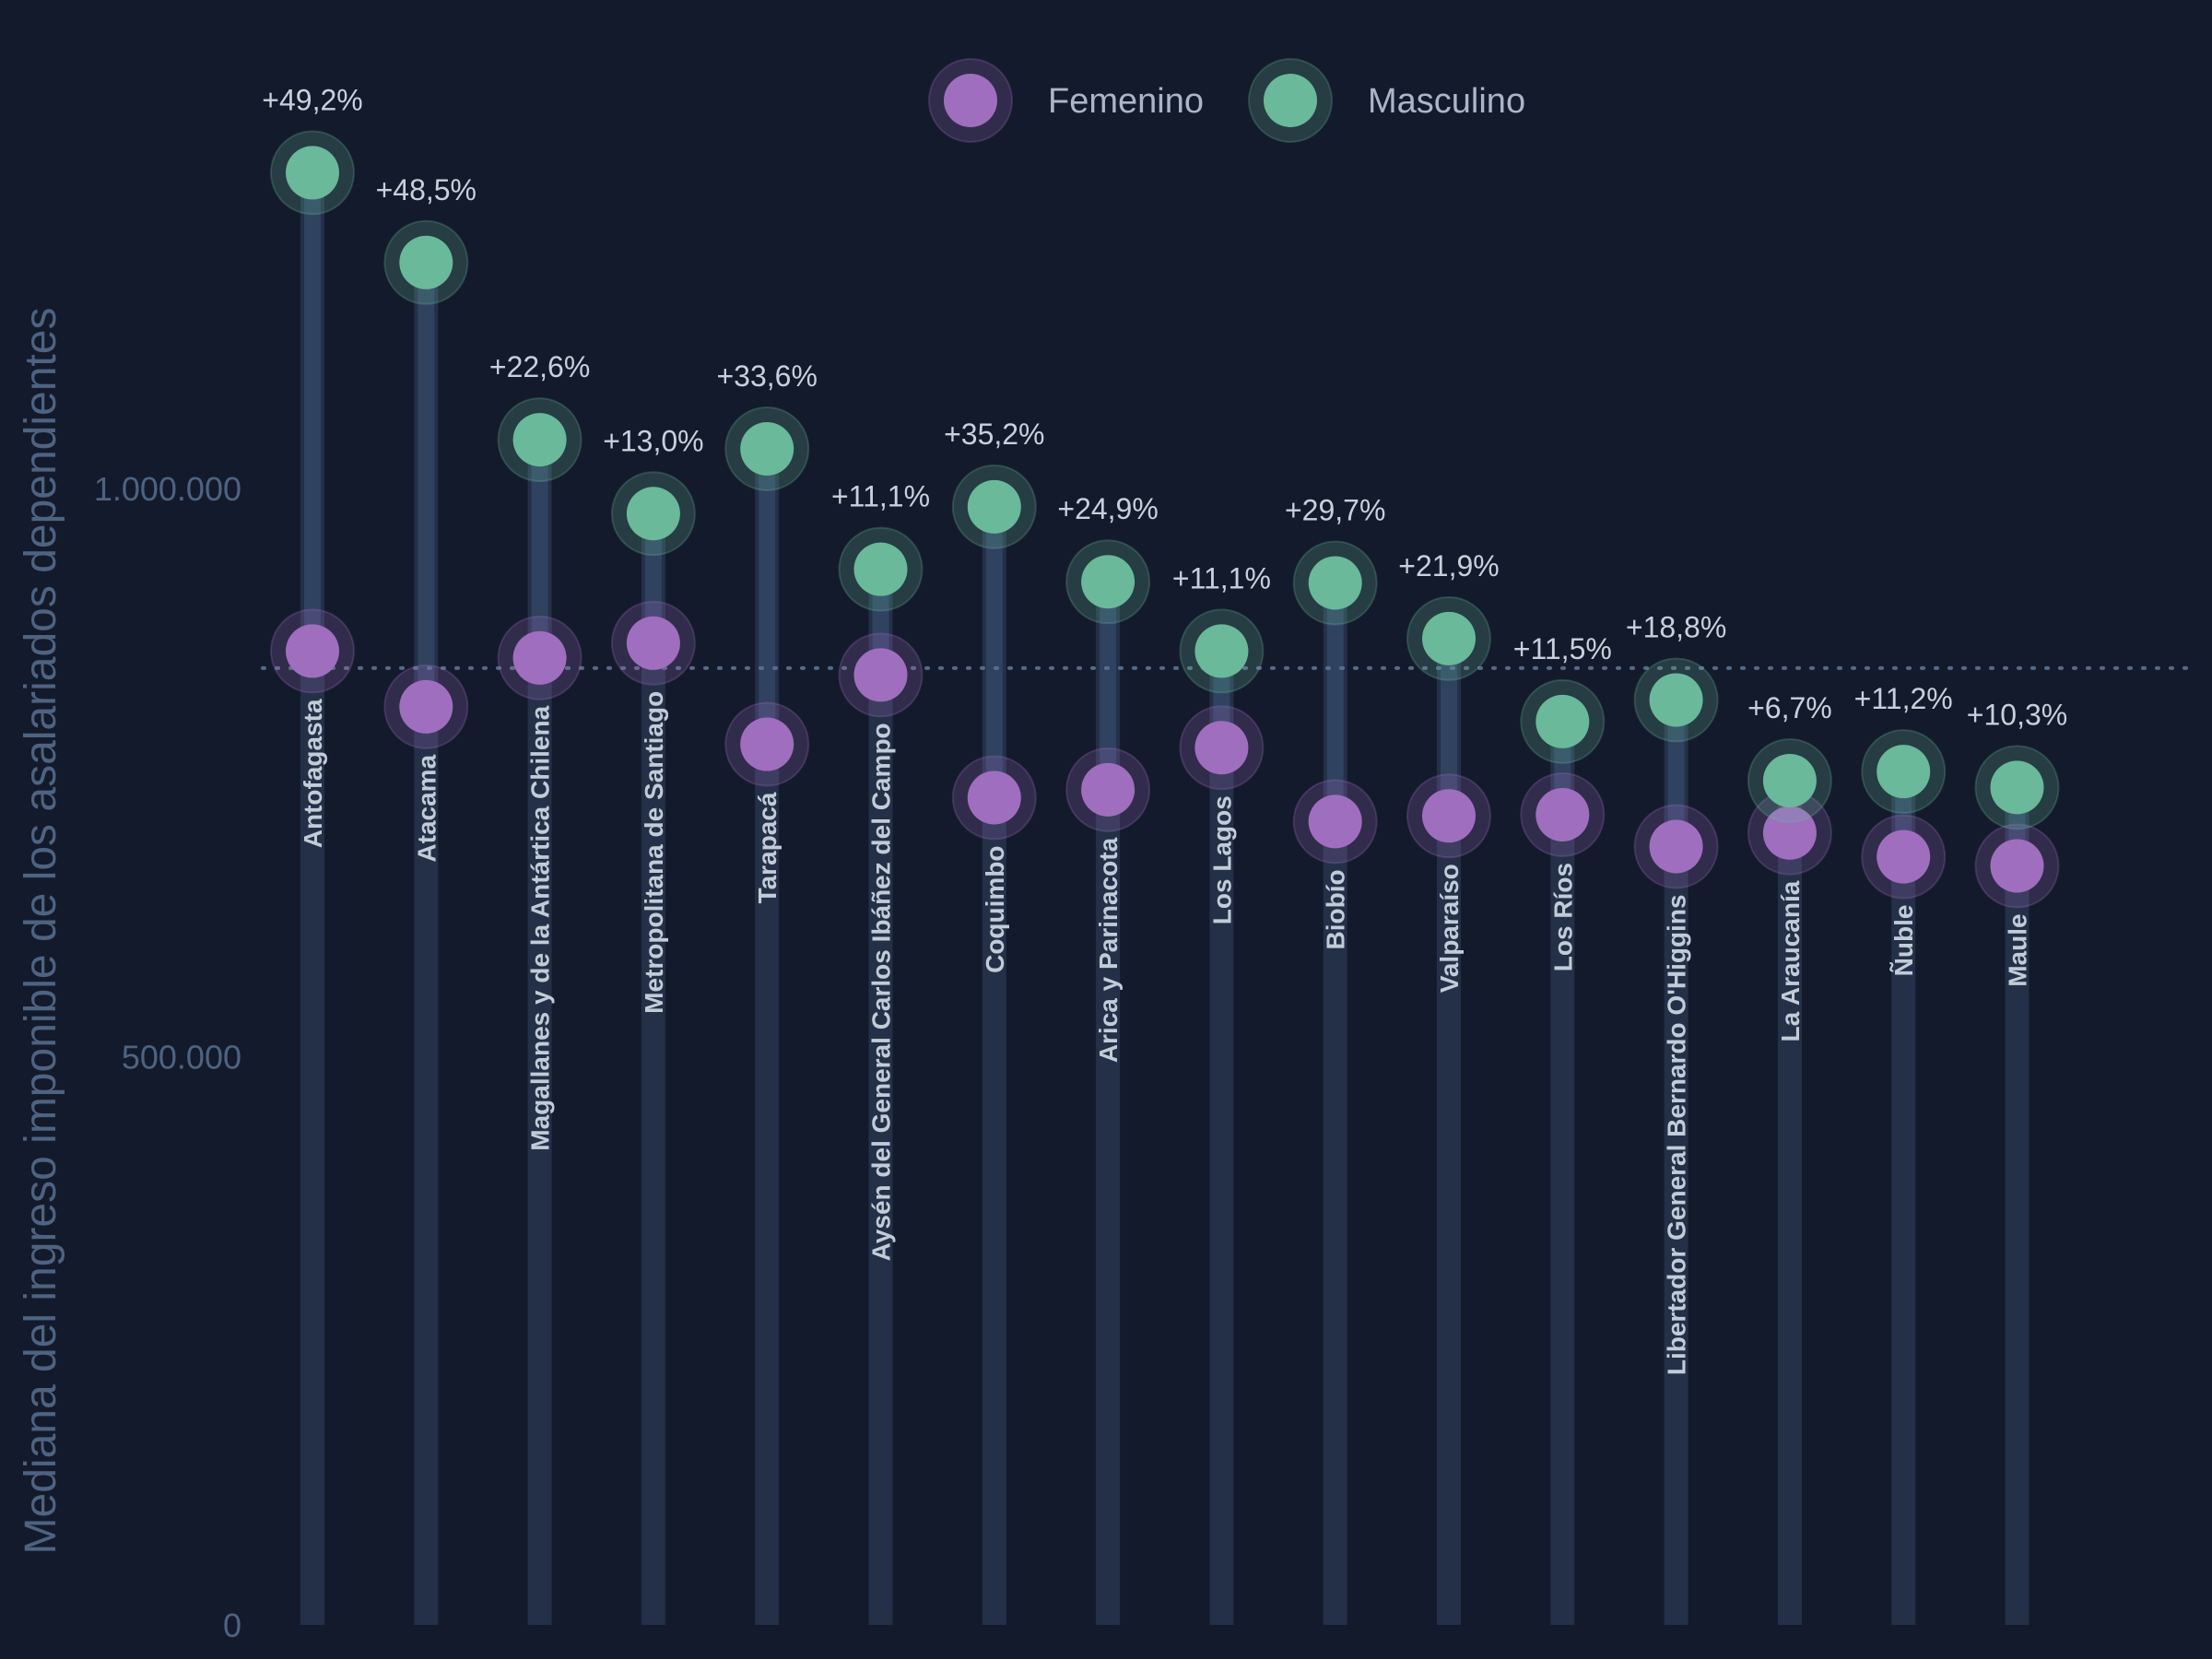 Image resolution: width=2212 pixels, height=1659 pixels. What do you see at coordinates (539, 366) in the screenshot?
I see `difference-label: +22,6%` at bounding box center [539, 366].